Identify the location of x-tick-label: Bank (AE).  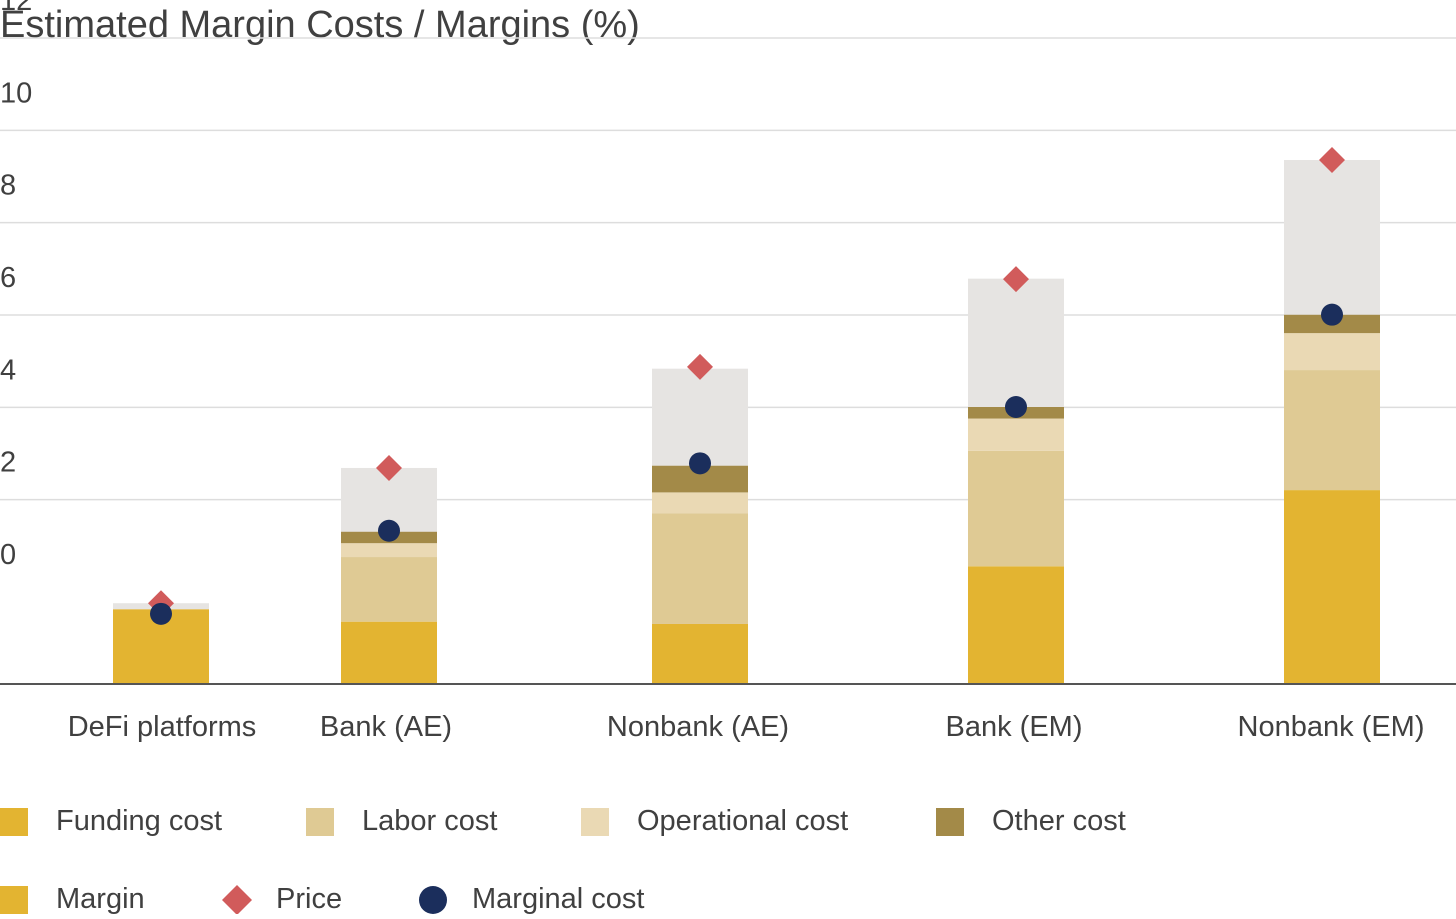
(386, 727).